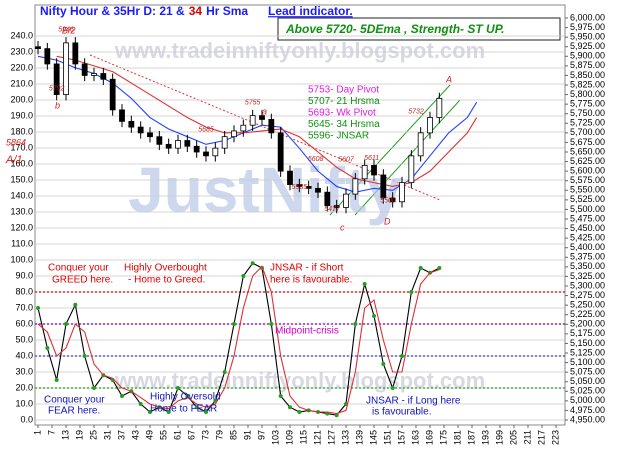  Describe the element at coordinates (587, 180) in the screenshot. I see `y2-tick-label: 5,575.00` at that location.